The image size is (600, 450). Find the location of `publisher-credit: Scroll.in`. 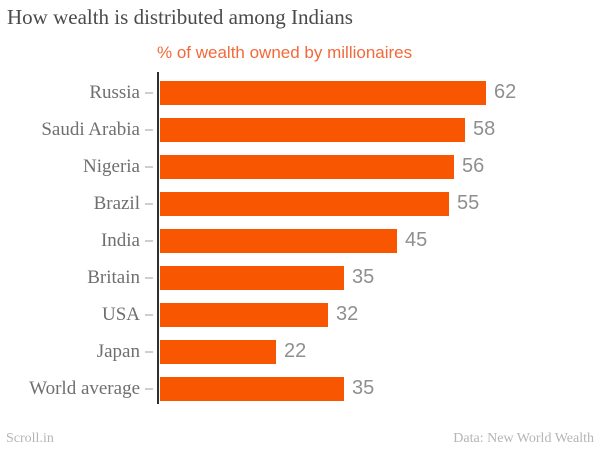

publisher-credit: Scroll.in is located at coordinates (30, 438).